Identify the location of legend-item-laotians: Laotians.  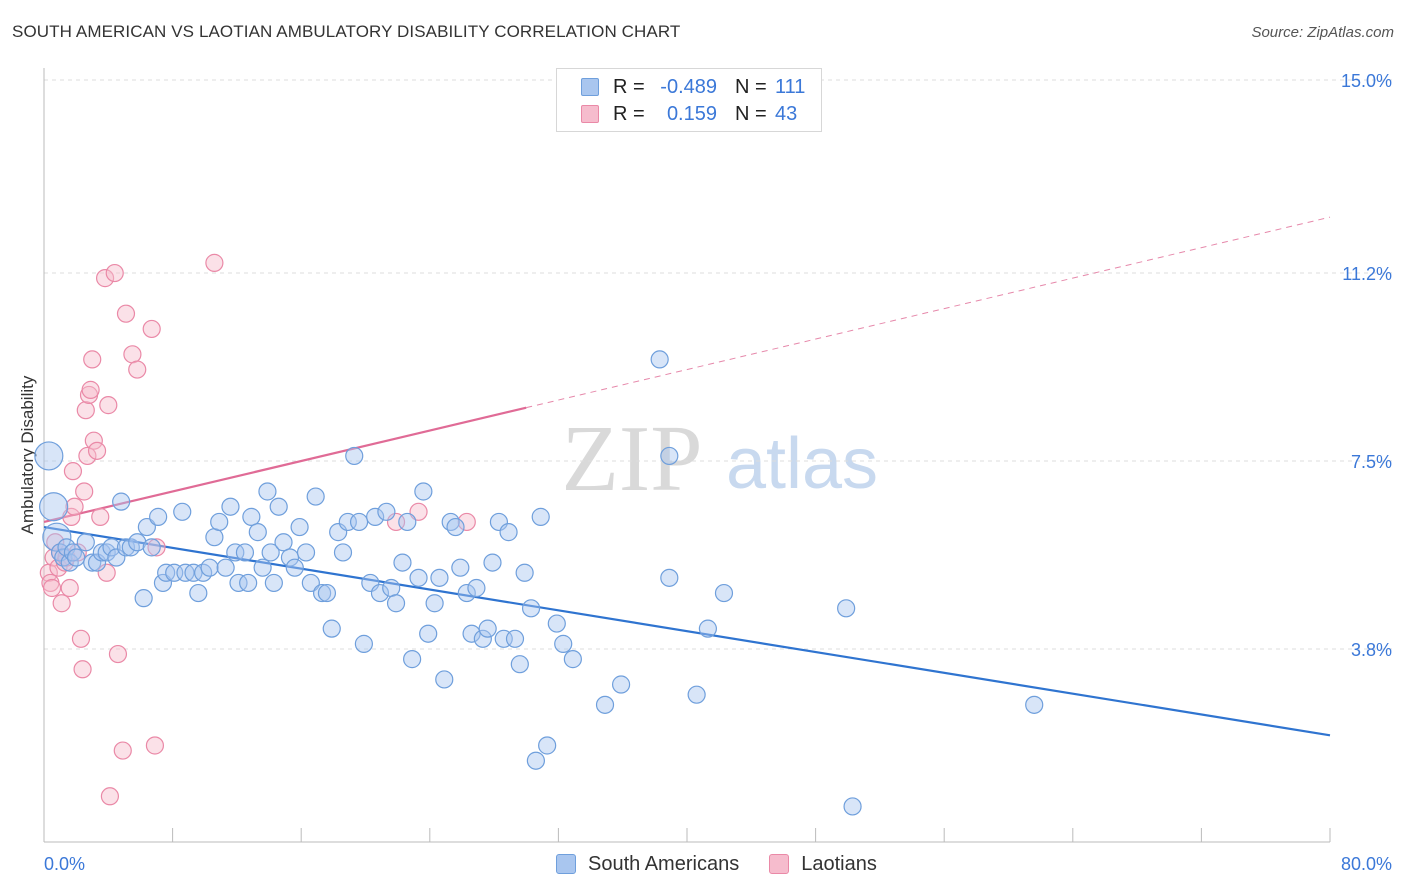
(823, 864).